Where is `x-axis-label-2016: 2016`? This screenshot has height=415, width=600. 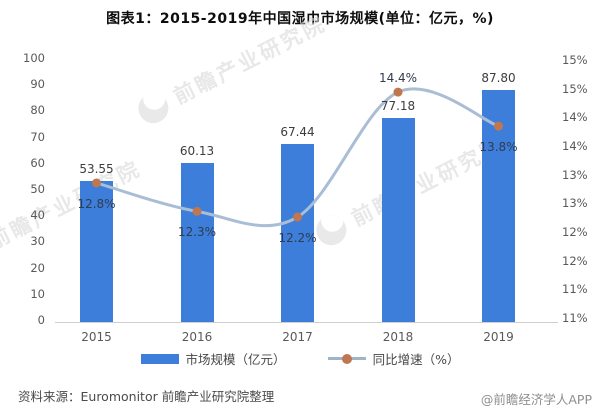
x-axis-label-2016: 2016 is located at coordinates (197, 337).